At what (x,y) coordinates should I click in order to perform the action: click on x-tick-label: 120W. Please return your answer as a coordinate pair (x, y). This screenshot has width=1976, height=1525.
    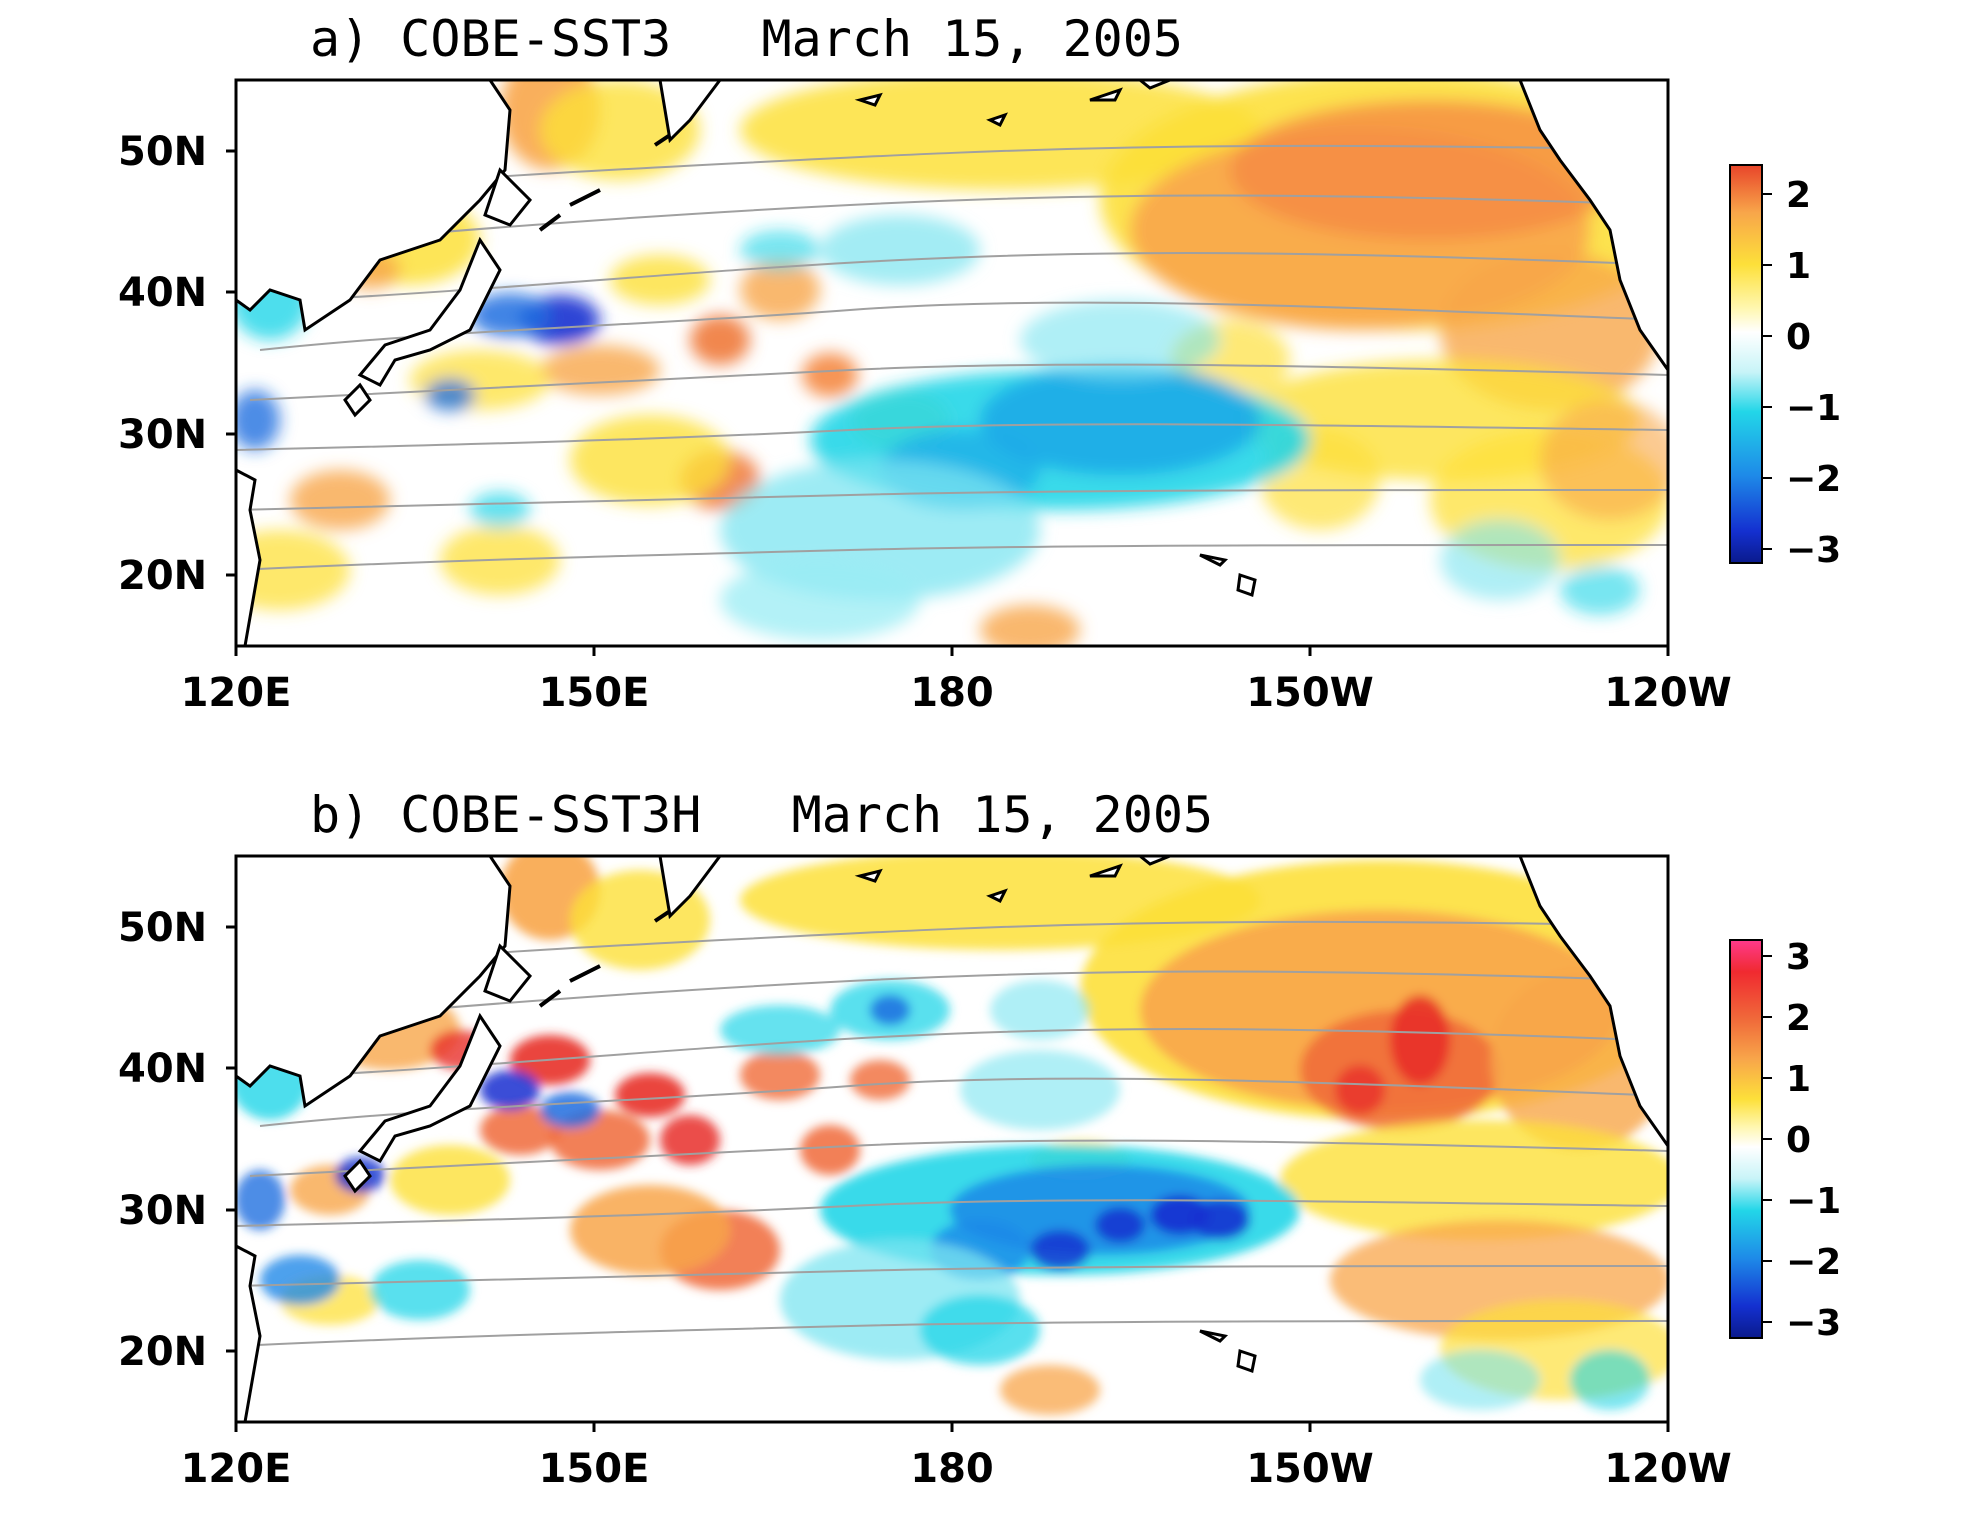
    Looking at the image, I should click on (1668, 693).